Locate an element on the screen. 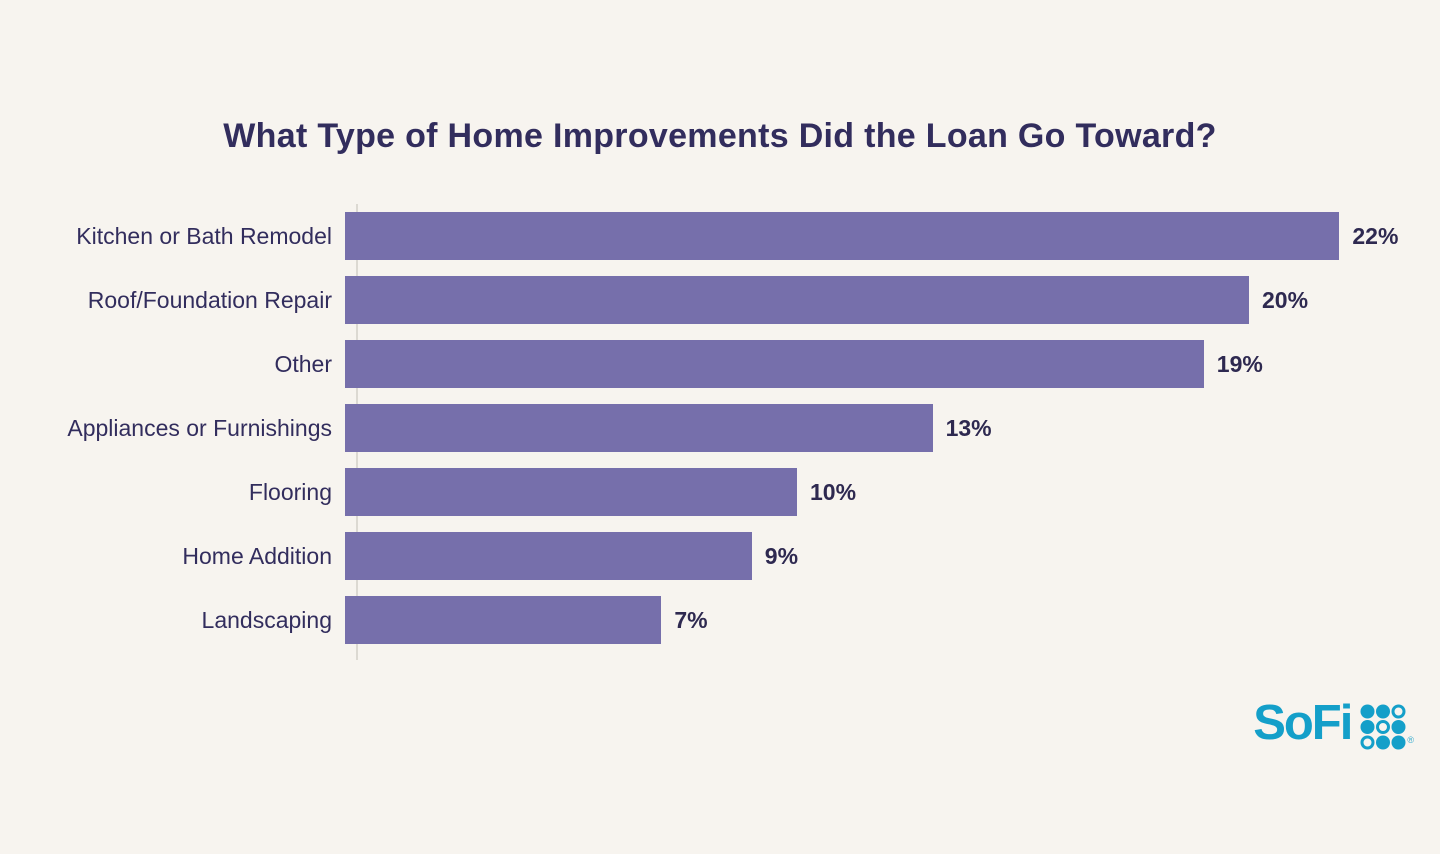 The width and height of the screenshot is (1440, 854). value-label: 20% is located at coordinates (1285, 299).